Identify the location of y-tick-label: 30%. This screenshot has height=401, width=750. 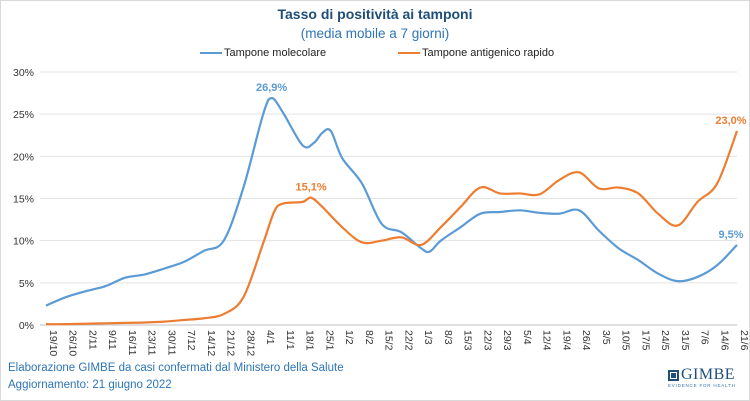
(23, 73).